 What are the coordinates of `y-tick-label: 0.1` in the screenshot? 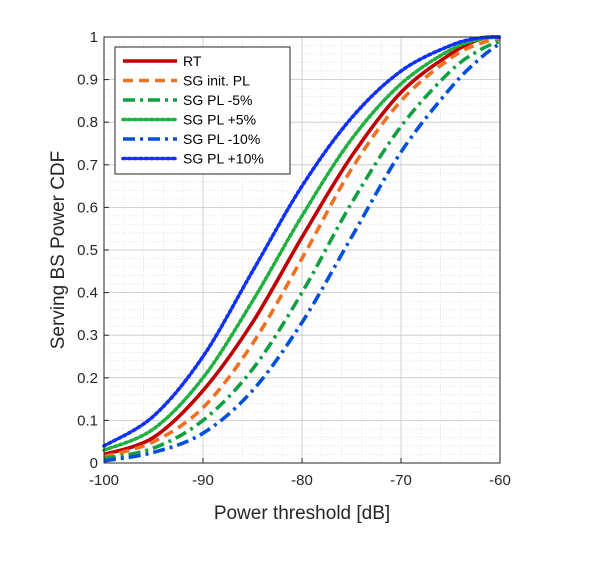 It's located at (87, 420).